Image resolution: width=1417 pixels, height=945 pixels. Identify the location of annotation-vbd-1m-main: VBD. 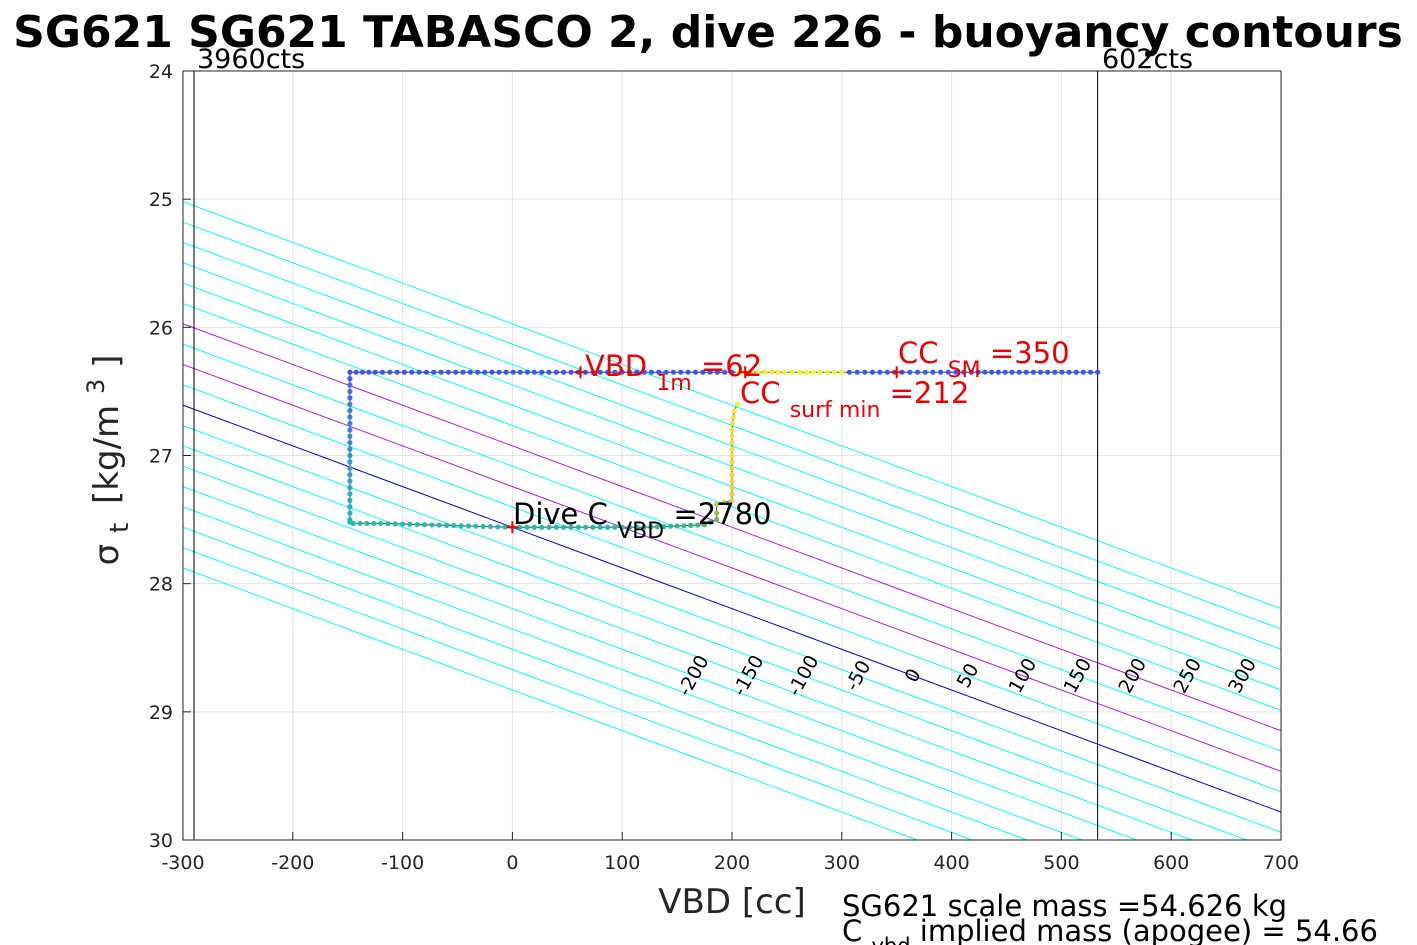
(616, 366).